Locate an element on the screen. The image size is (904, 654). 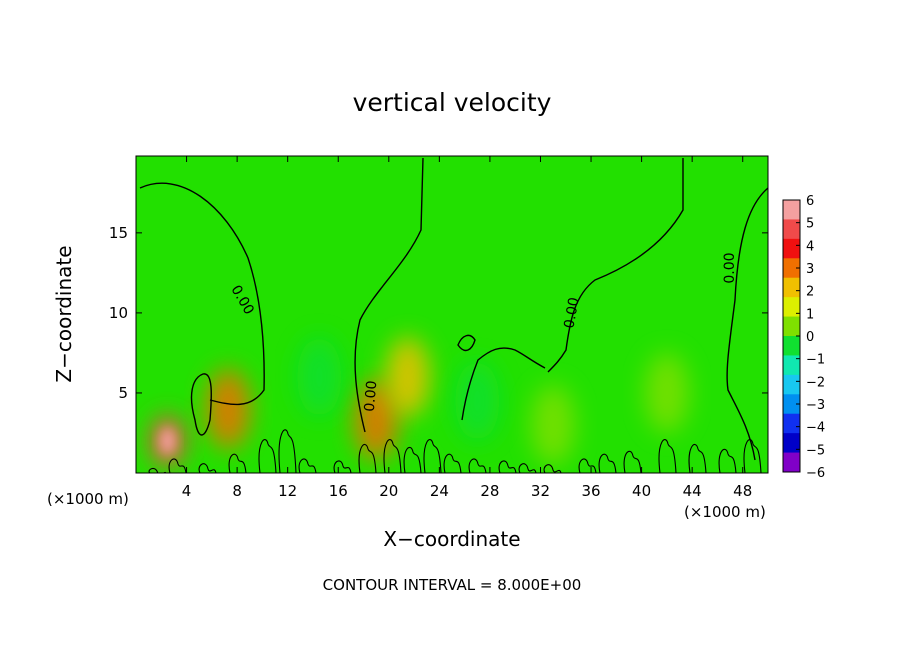
colorbar-tick-label-9: −3 is located at coordinates (815, 405).